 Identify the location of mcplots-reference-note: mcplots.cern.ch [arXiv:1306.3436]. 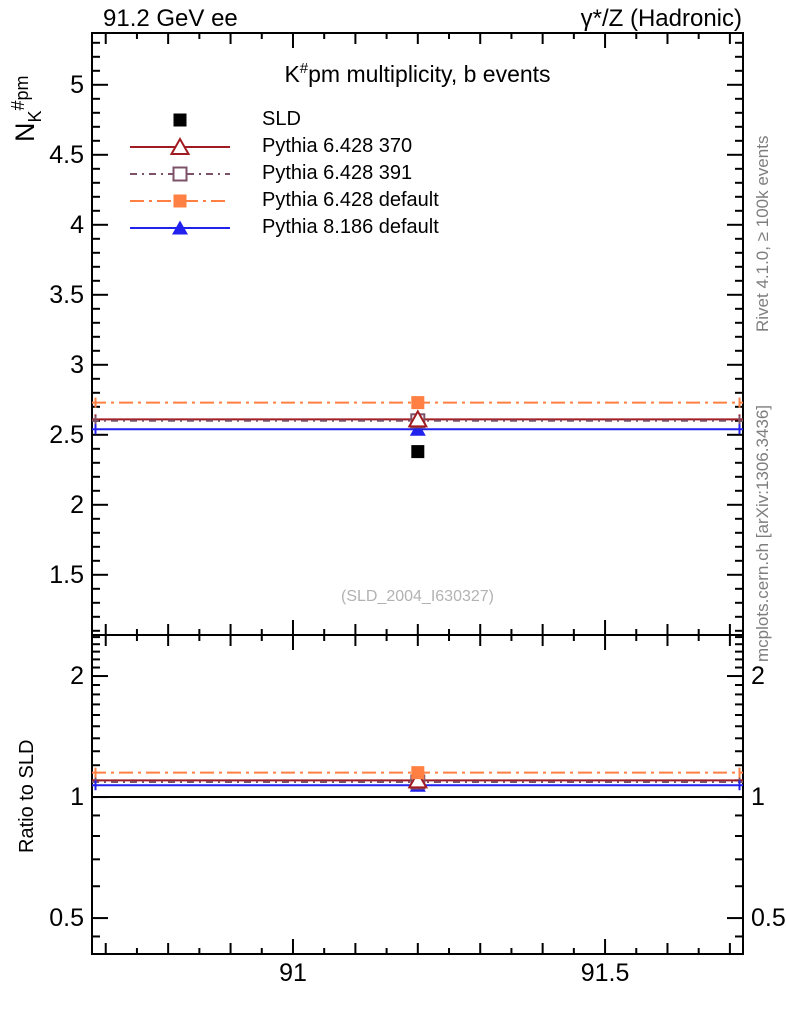
(762, 533).